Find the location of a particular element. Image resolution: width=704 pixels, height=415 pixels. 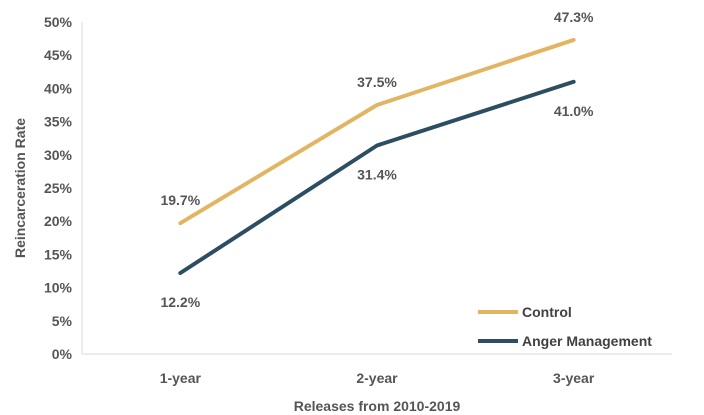

y-tick-label: 30% is located at coordinates (58, 155).